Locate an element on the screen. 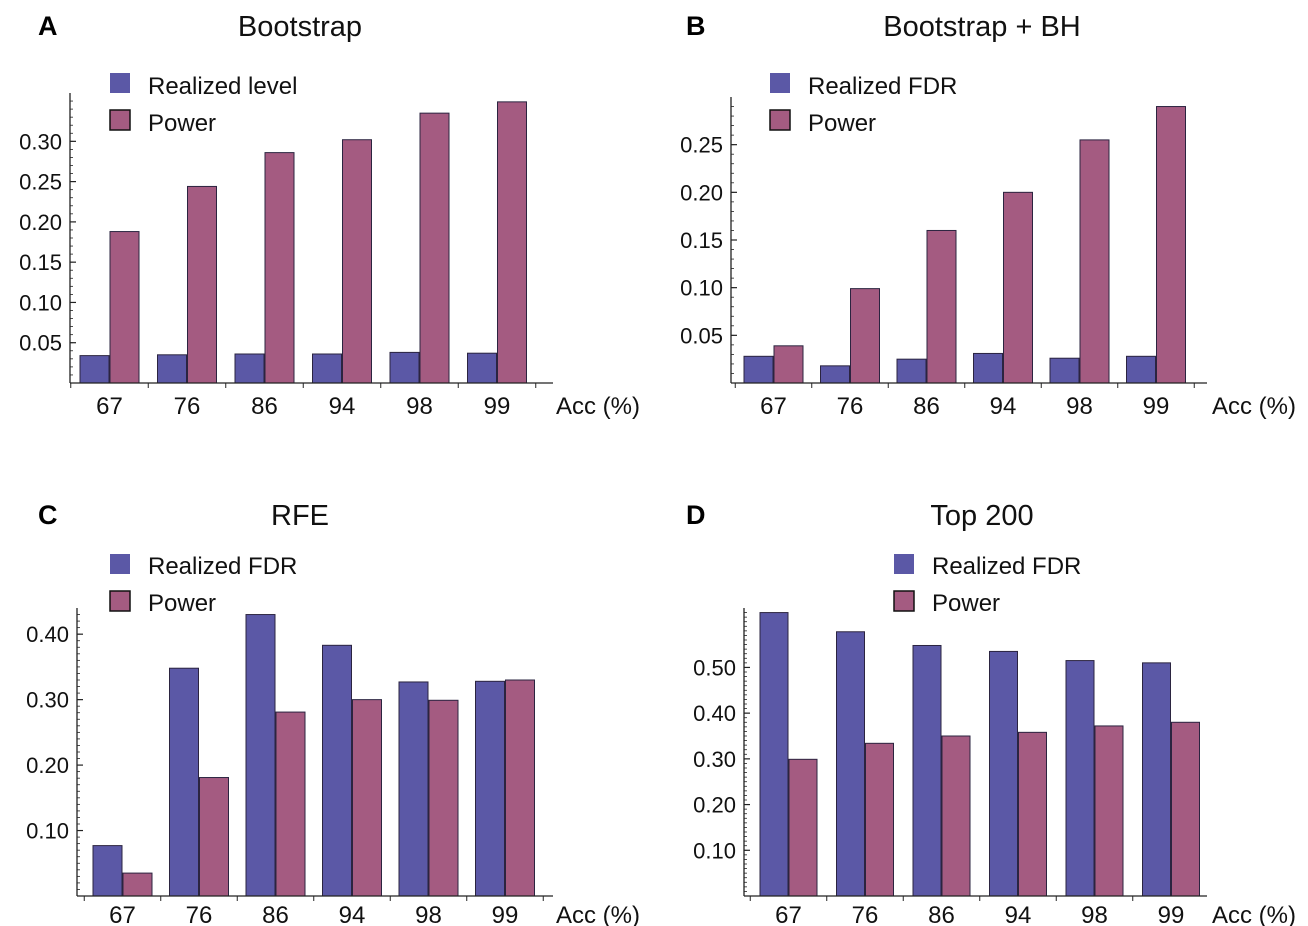 The width and height of the screenshot is (1308, 926). chart-title: Top 200 is located at coordinates (981, 516).